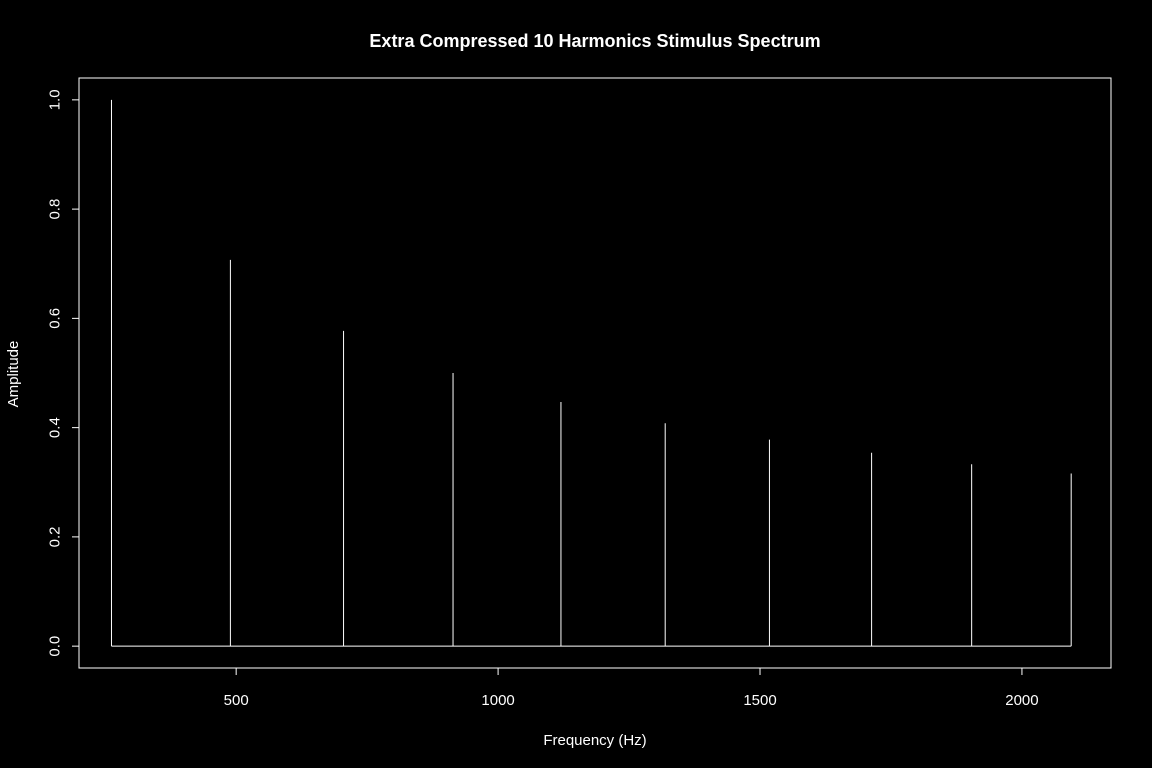 This screenshot has width=1152, height=768. I want to click on y-tick-label: 1.0, so click(55, 99).